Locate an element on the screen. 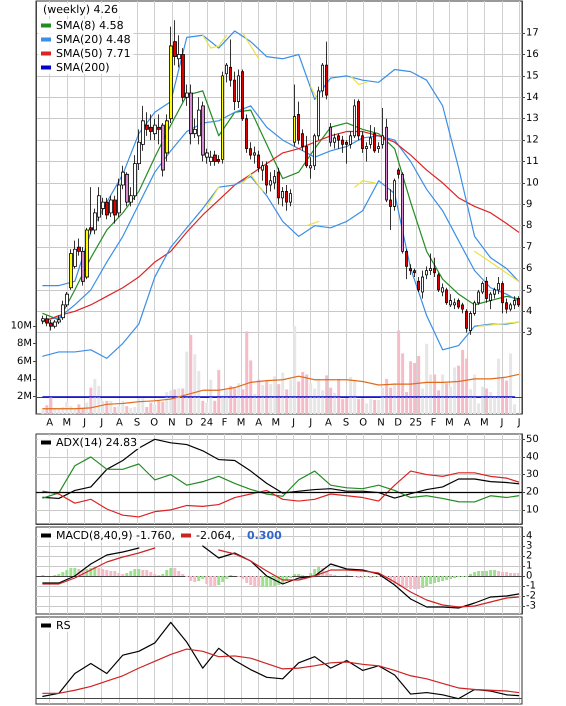 The width and height of the screenshot is (566, 706). y2-tick-label: 4M is located at coordinates (24, 378).